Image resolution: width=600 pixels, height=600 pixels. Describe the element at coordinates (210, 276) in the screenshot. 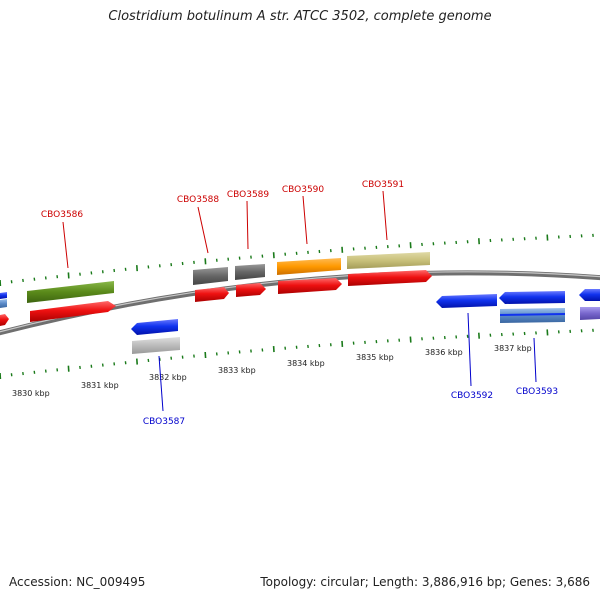

I see `gene-arrow-cbo3588-cog` at that location.